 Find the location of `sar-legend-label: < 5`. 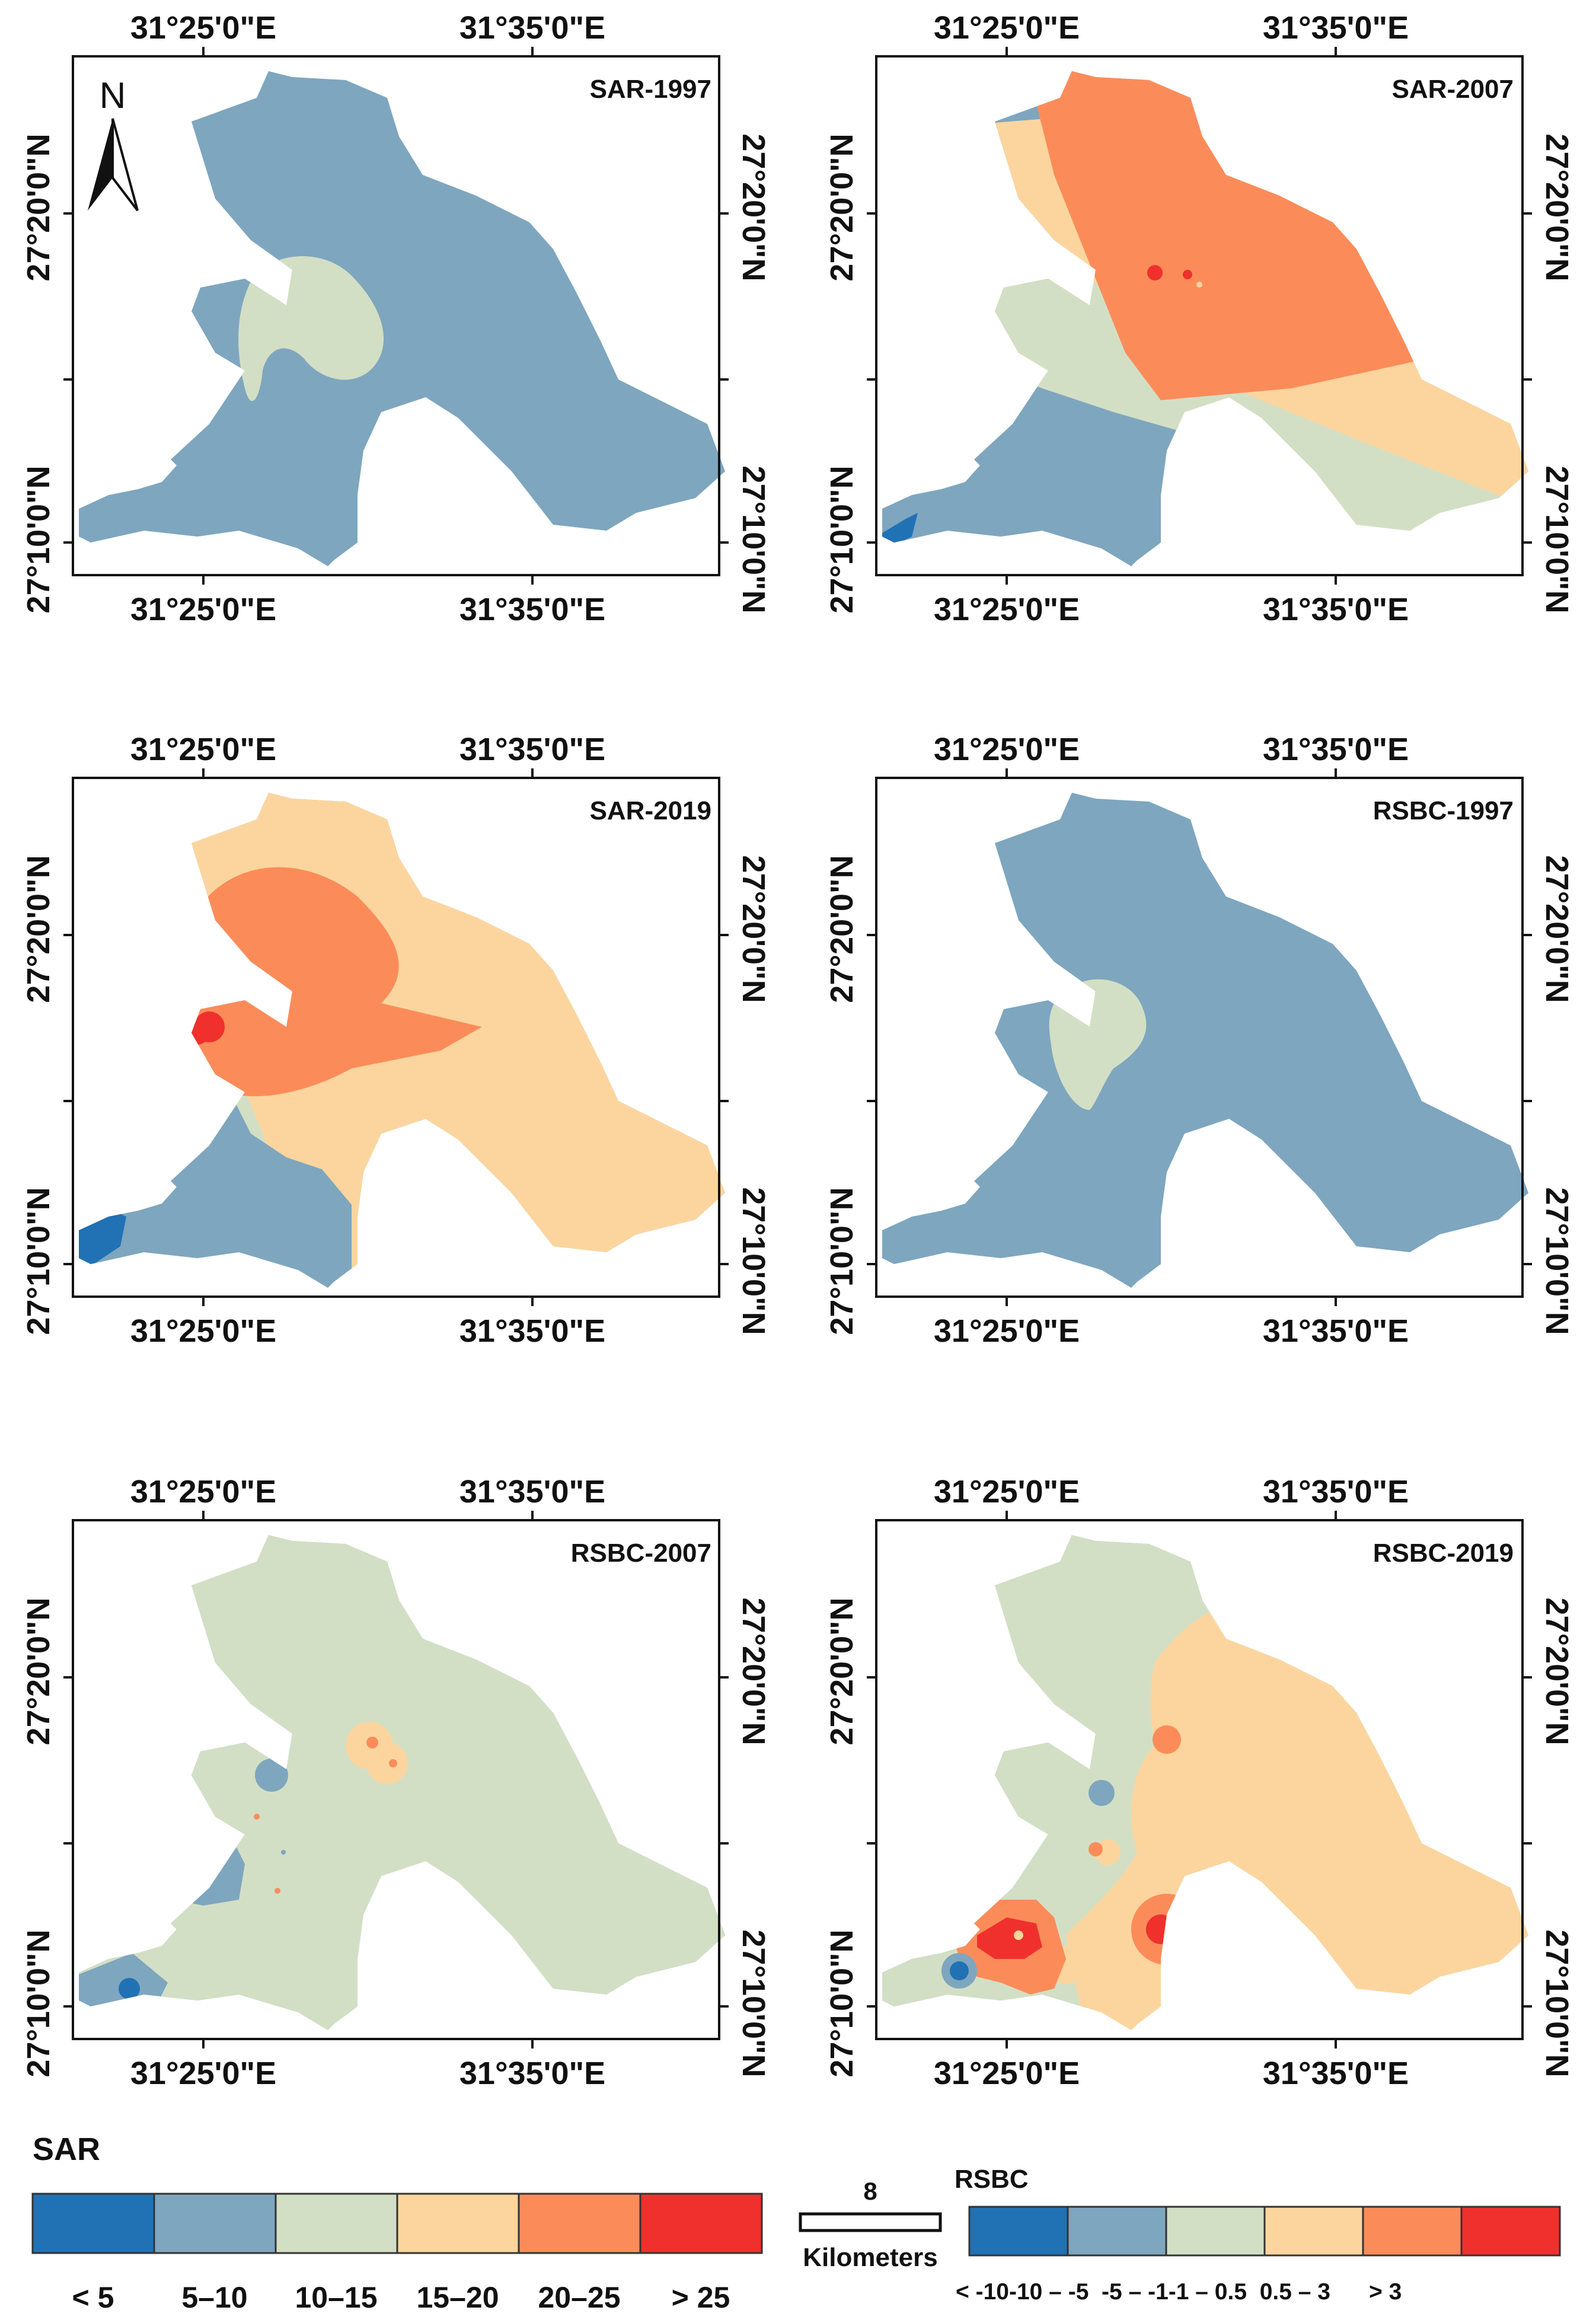

sar-legend-label: < 5 is located at coordinates (93, 2297).